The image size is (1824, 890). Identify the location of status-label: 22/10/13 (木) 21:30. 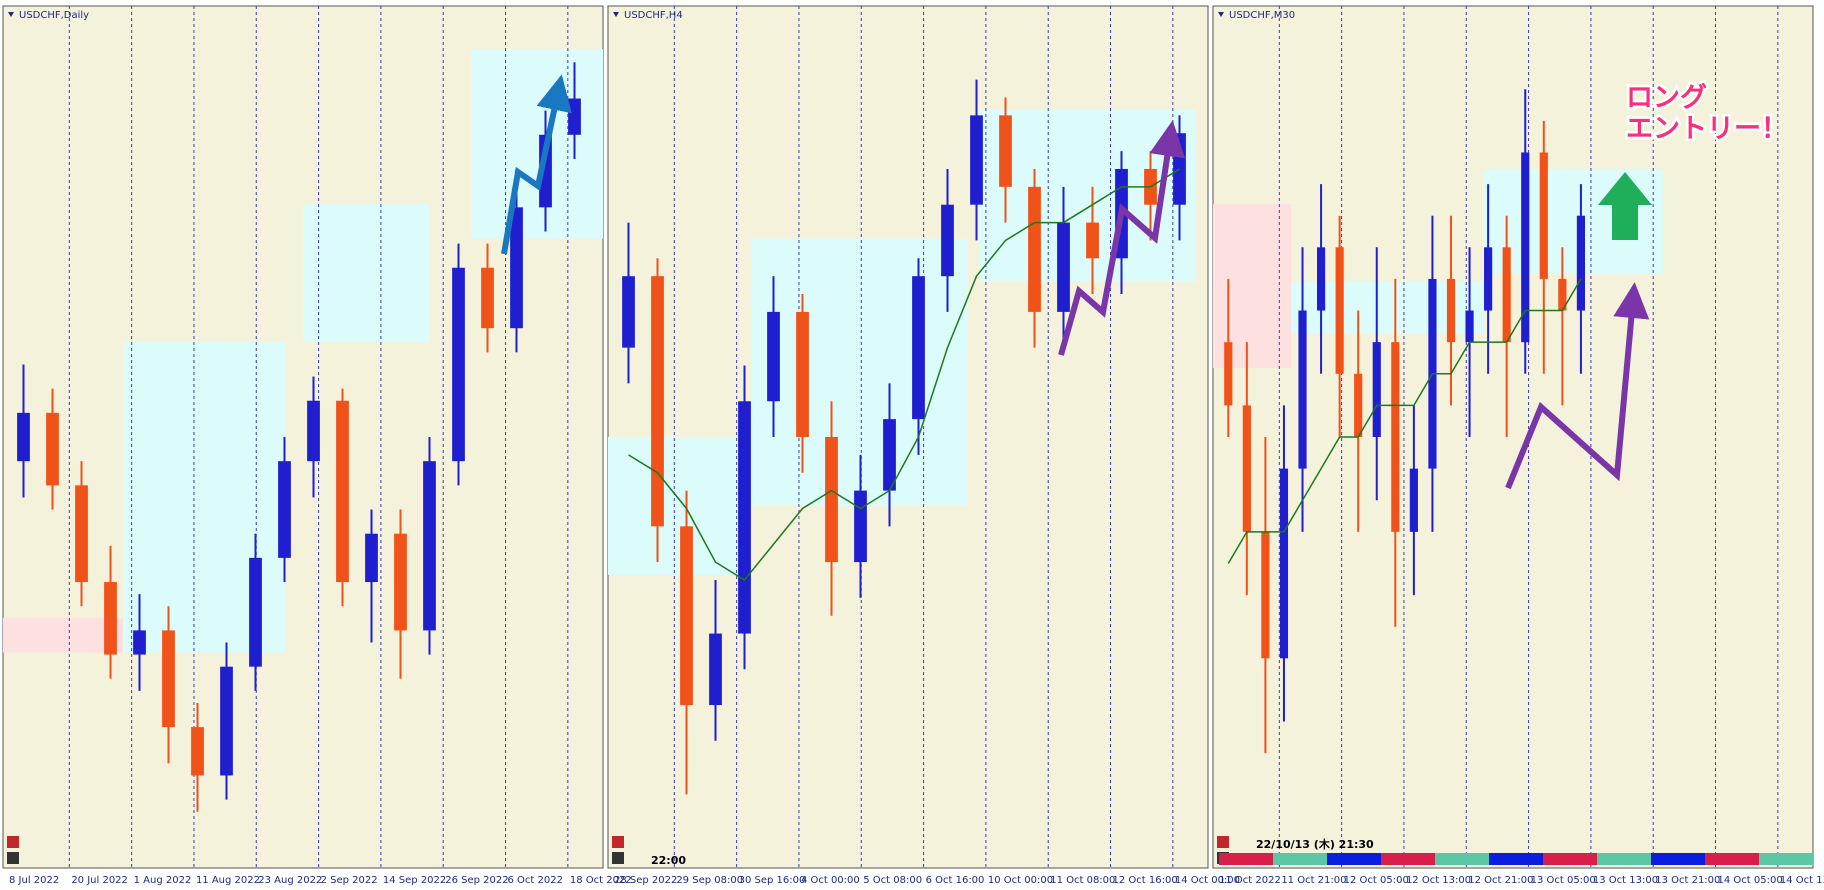
(1315, 844).